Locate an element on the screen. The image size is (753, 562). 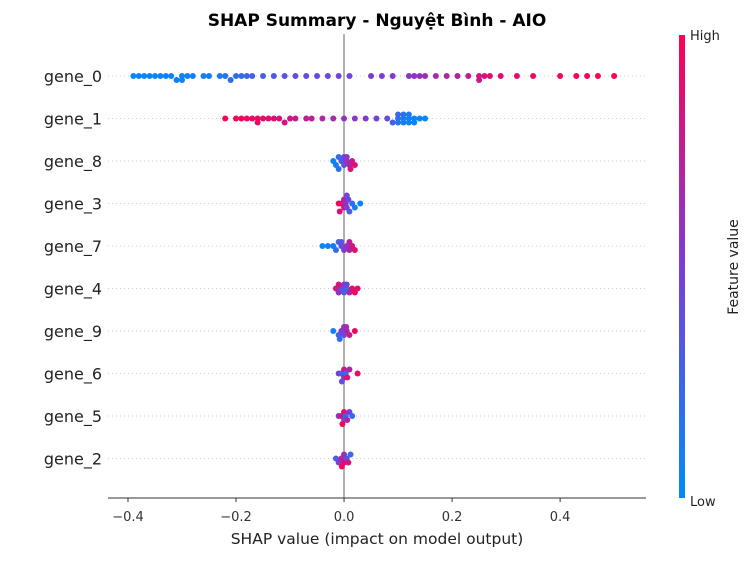
feature-label: gene_1 is located at coordinates (73, 120).